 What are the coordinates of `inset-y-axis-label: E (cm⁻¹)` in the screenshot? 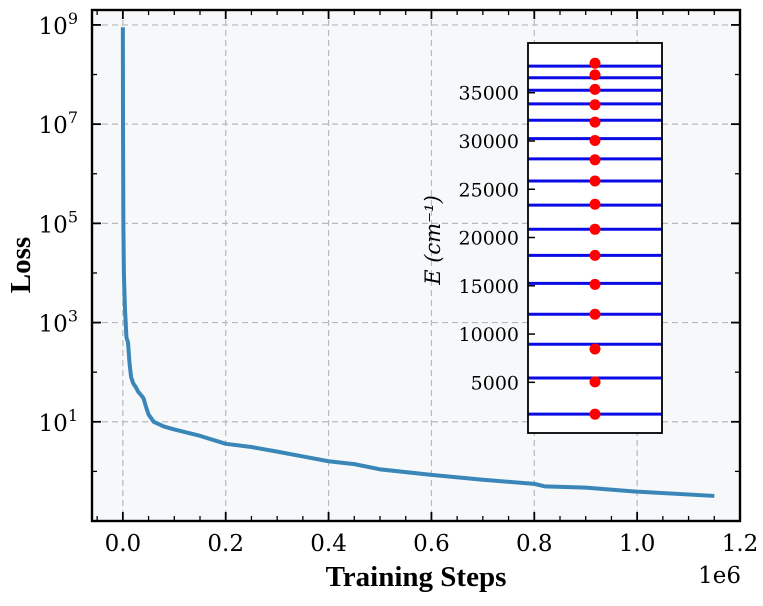 It's located at (433, 240).